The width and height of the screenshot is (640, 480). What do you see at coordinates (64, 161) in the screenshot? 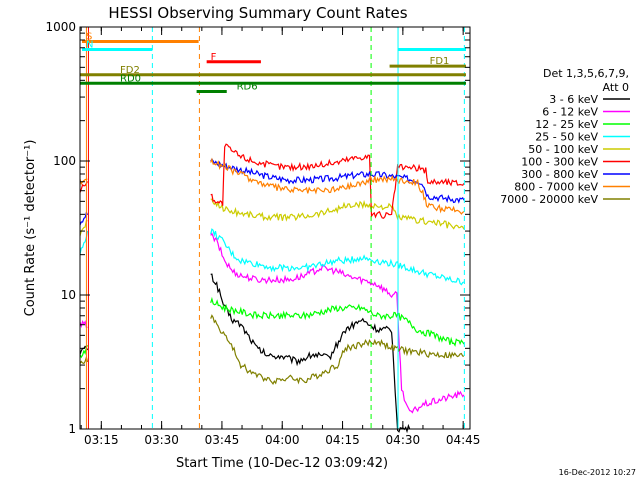
I see `y-tick-label-2: 100` at bounding box center [64, 161].